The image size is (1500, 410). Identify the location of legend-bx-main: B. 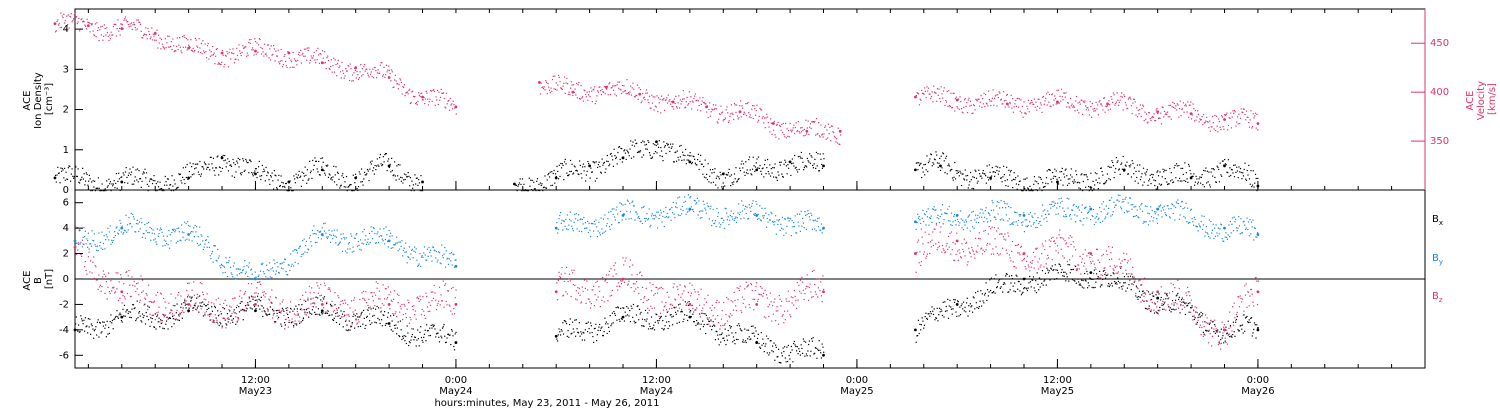
(1435, 219).